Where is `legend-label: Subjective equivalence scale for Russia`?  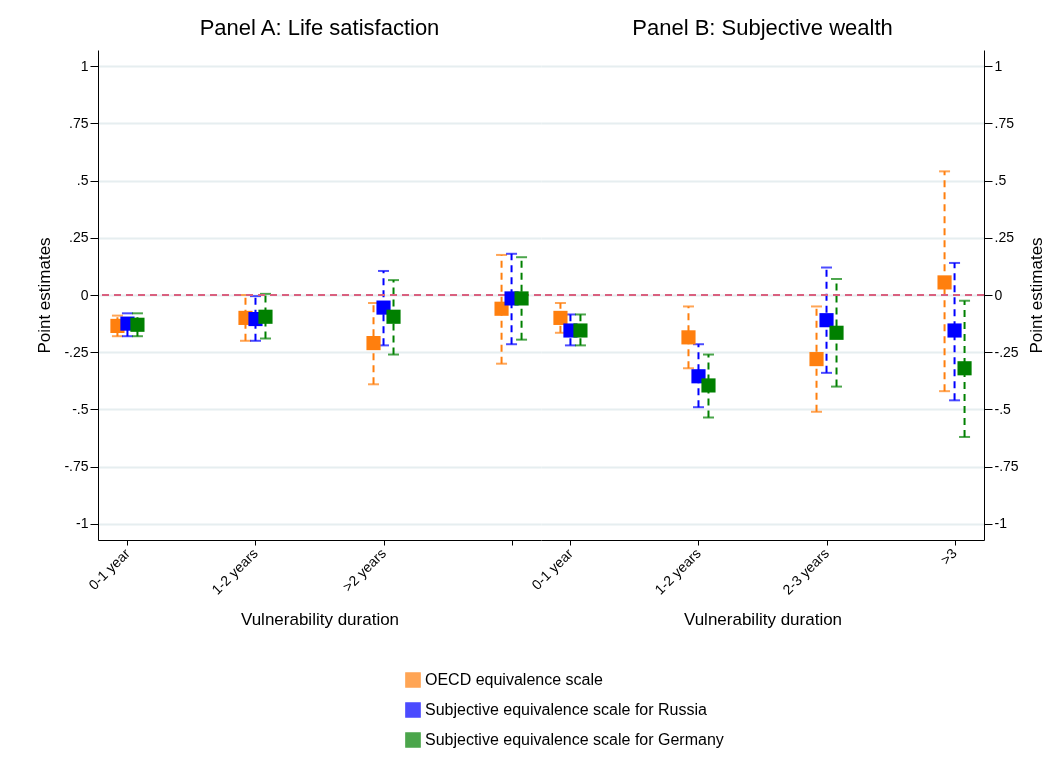 legend-label: Subjective equivalence scale for Russia is located at coordinates (566, 709).